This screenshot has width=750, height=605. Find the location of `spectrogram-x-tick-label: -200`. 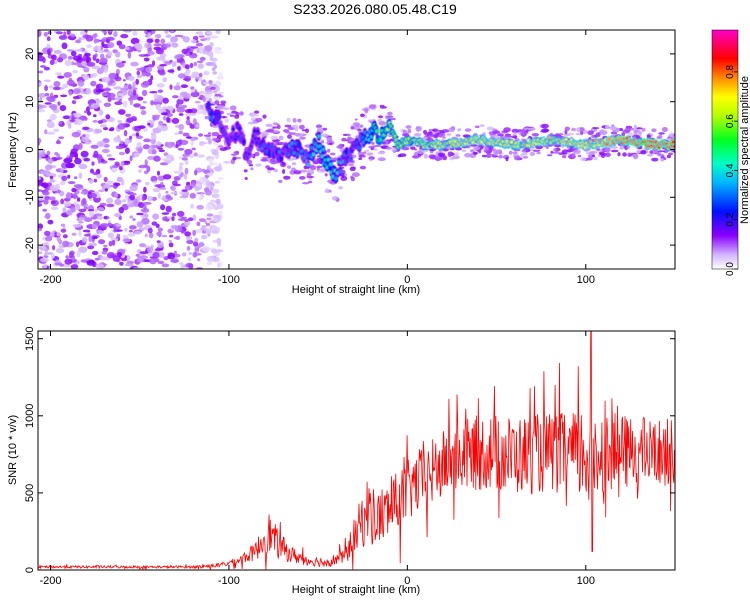

spectrogram-x-tick-label: -200 is located at coordinates (50, 280).